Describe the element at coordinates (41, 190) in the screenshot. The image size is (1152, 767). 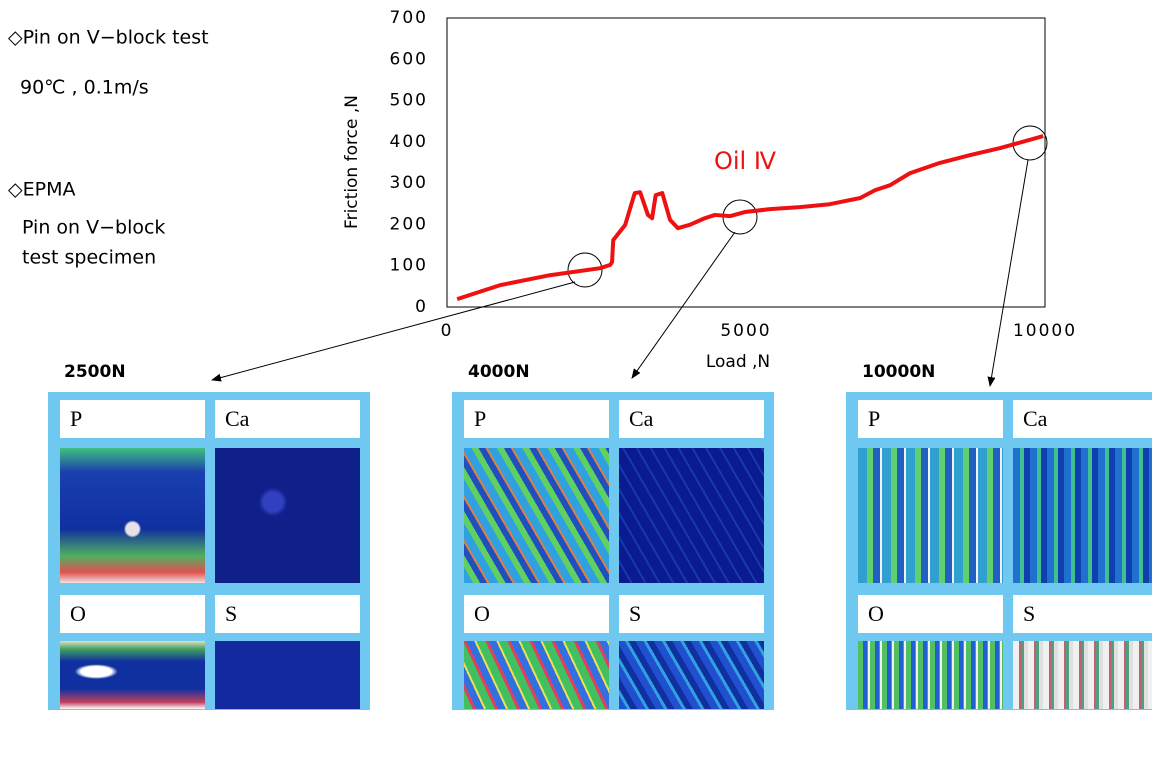
I see `note: ◇EPMA` at that location.